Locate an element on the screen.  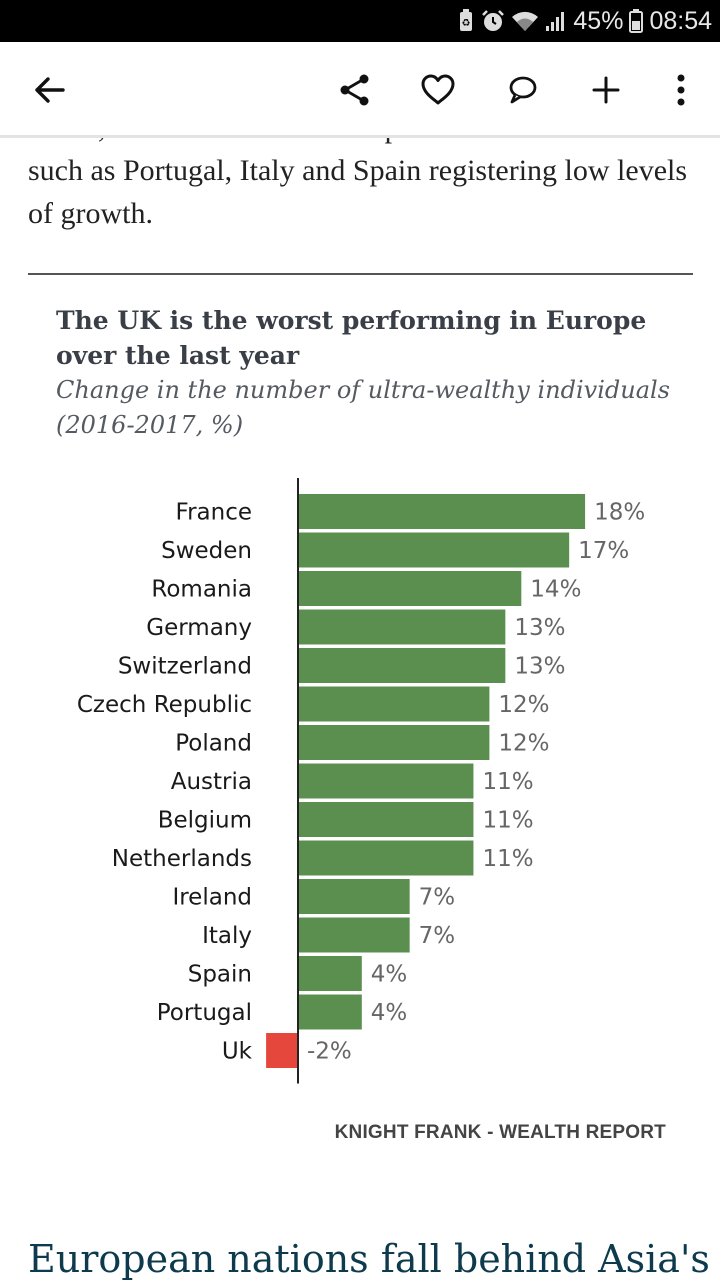
wifi-icon is located at coordinates (525, 21).